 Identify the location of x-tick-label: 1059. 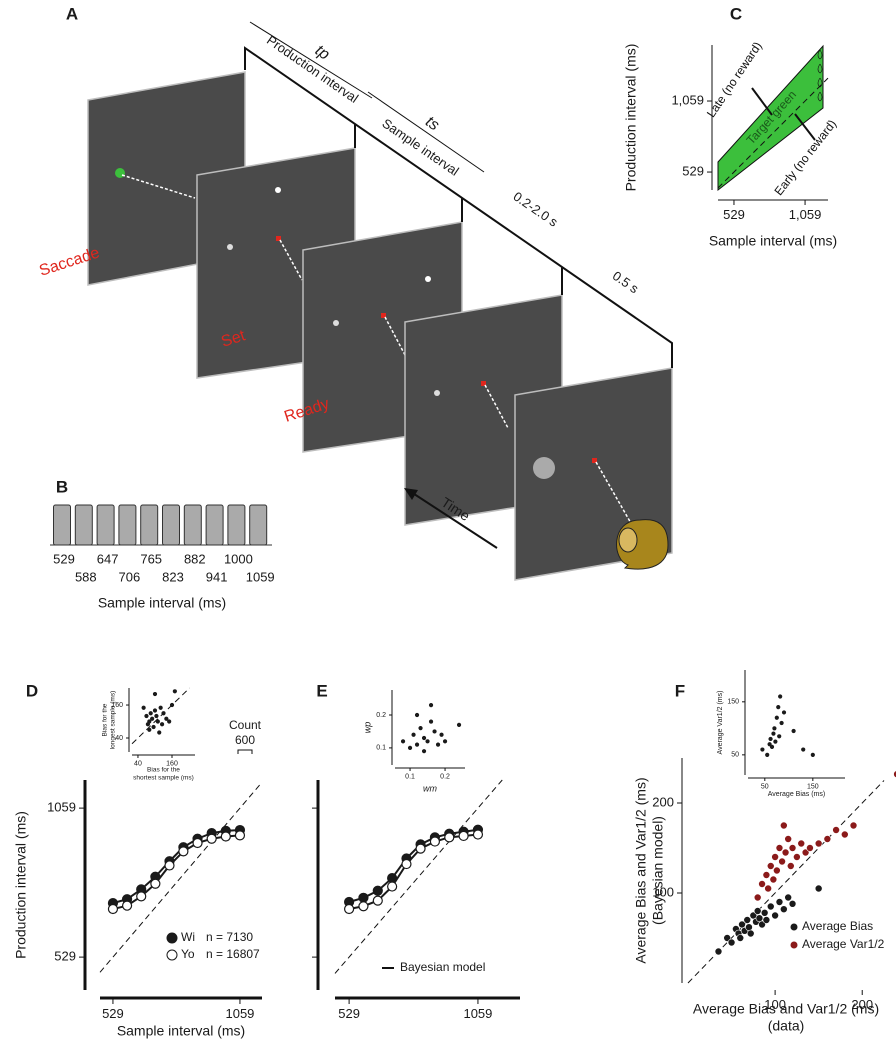
(239, 1013).